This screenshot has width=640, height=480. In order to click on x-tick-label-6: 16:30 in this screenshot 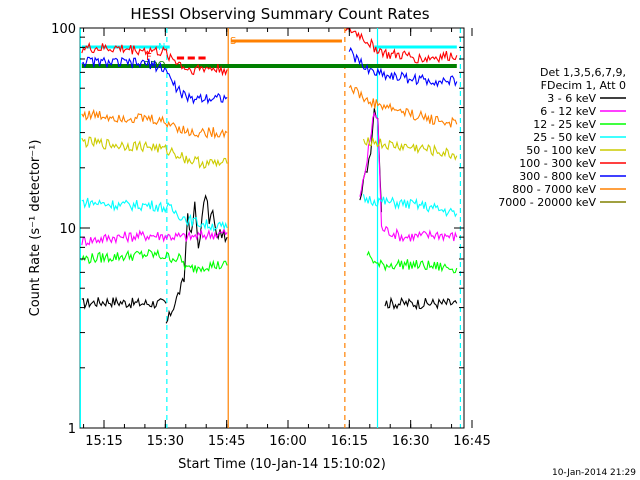, I will do `click(410, 441)`.